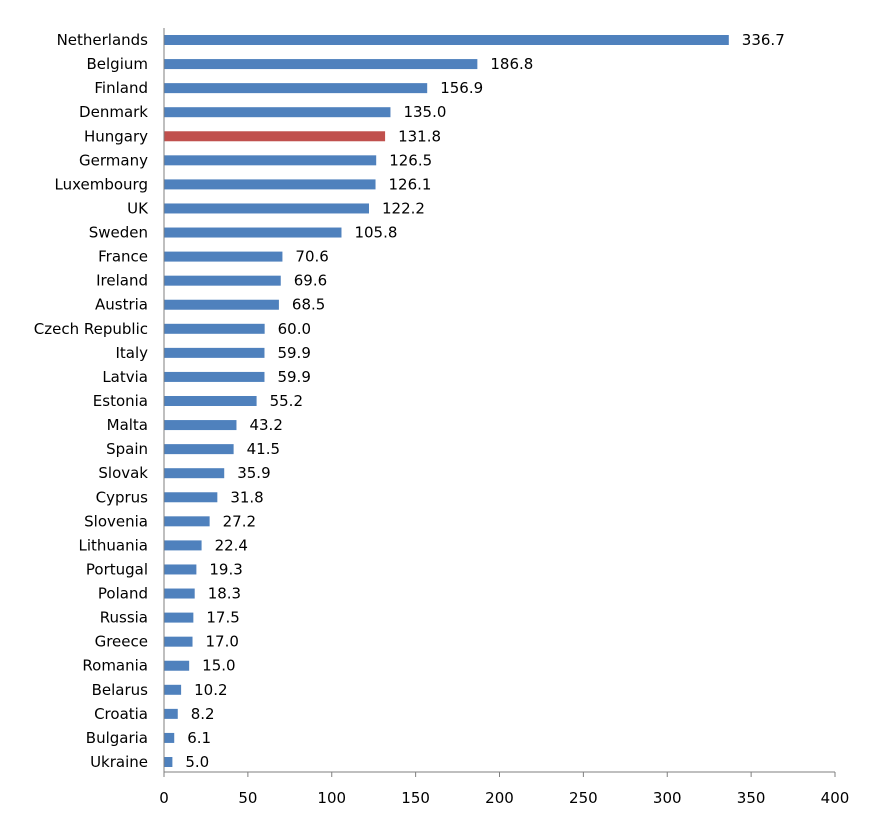 The width and height of the screenshot is (880, 833). I want to click on bar-france, so click(223, 256).